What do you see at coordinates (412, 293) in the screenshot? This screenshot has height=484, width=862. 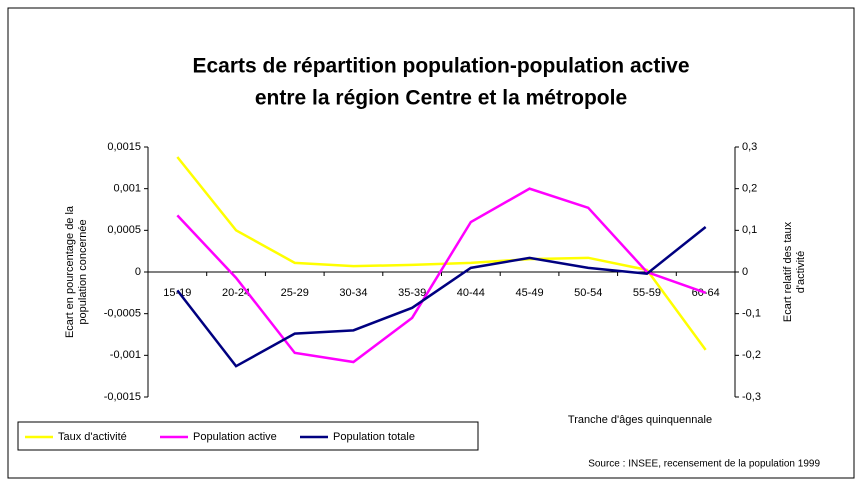 I see `x-tick-label: 35-39` at bounding box center [412, 293].